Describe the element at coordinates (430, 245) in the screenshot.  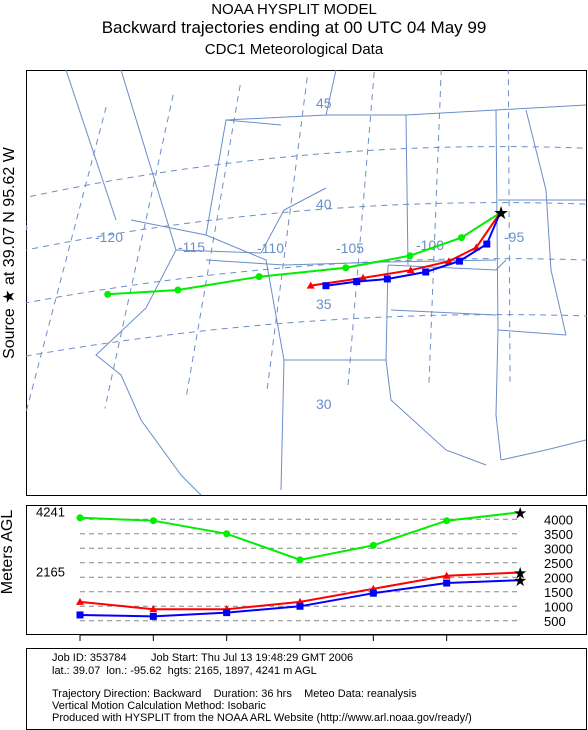
I see `lon-label-minus-100: -100` at that location.